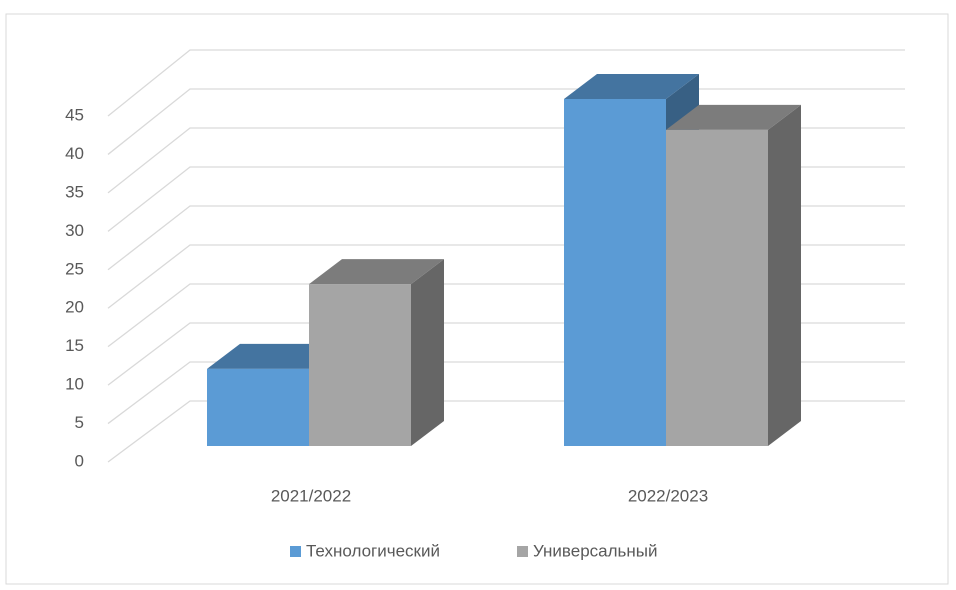  Describe the element at coordinates (311, 495) in the screenshot. I see `x-tick-label: 2021/2022` at that location.